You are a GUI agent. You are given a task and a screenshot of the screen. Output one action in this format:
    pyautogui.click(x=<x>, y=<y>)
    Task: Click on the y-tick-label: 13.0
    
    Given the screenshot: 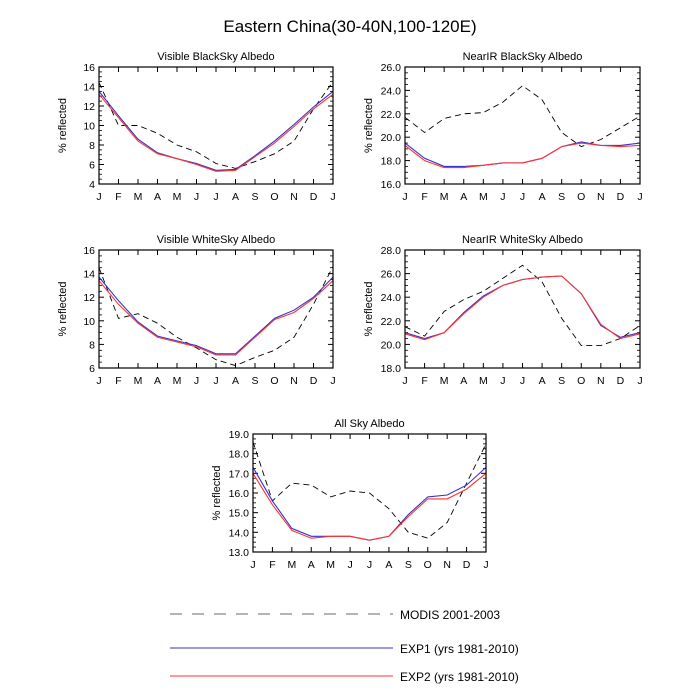 What is the action you would take?
    pyautogui.click(x=239, y=553)
    